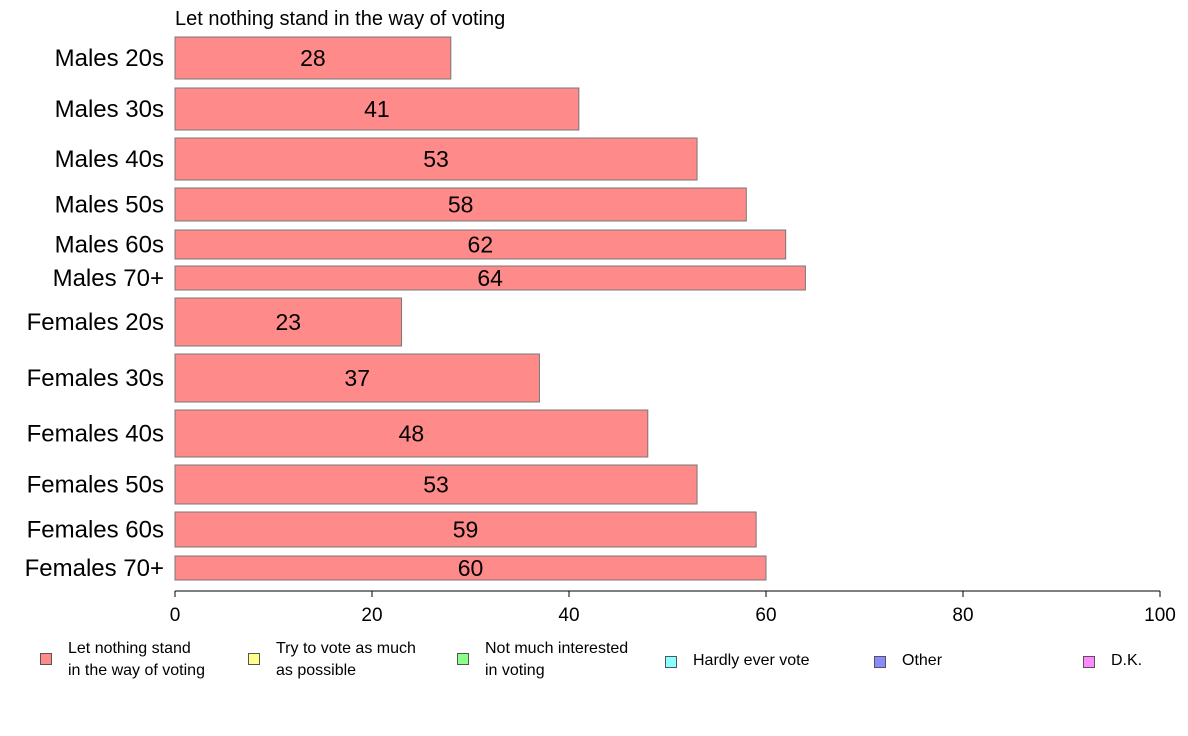 This screenshot has width=1188, height=736. I want to click on x-tick-label: 100, so click(1160, 615).